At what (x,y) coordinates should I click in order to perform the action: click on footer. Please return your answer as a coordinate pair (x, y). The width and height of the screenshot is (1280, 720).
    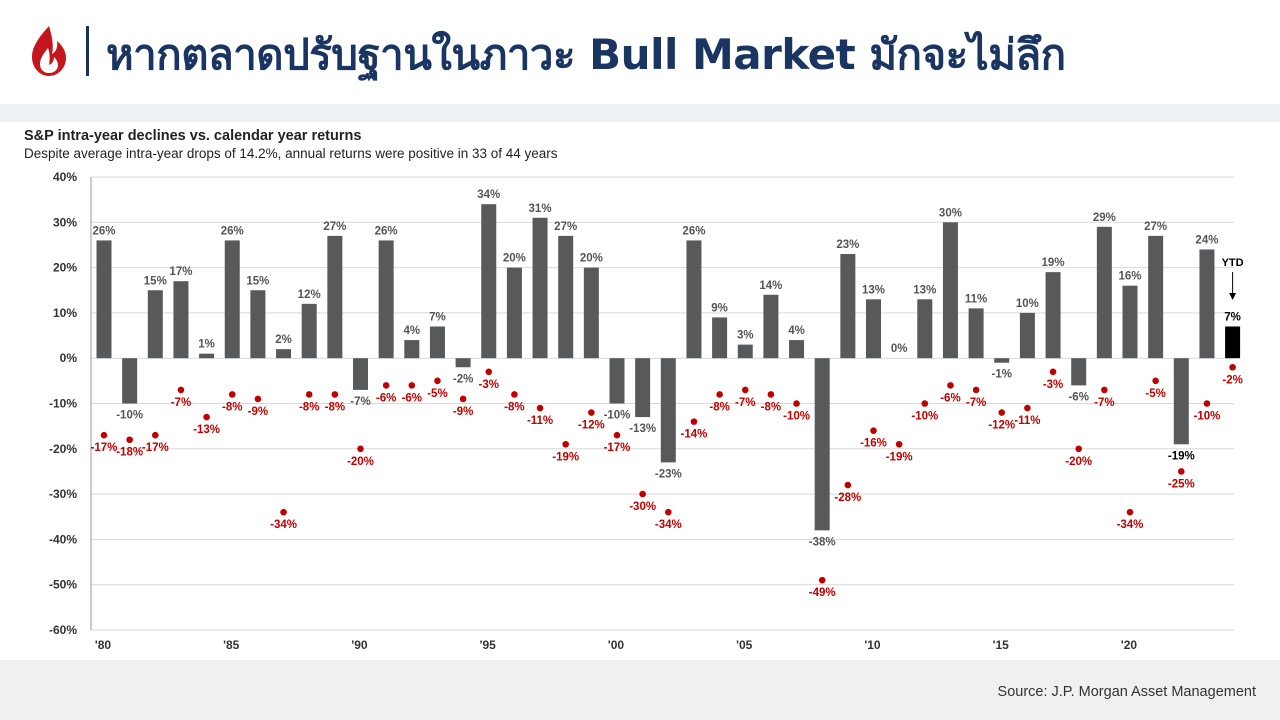
    Looking at the image, I should click on (640, 690).